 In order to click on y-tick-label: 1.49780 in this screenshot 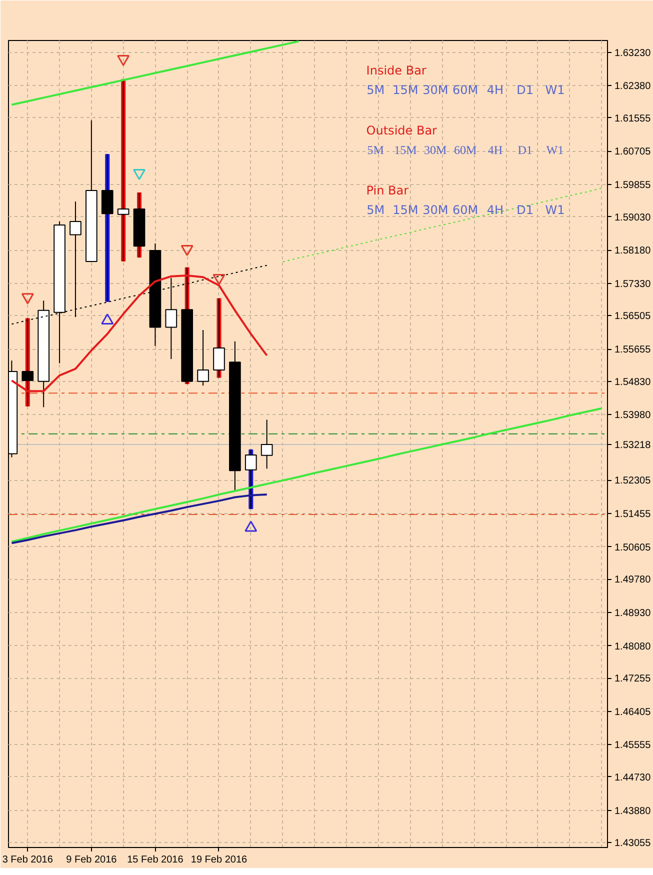, I will do `click(633, 580)`.